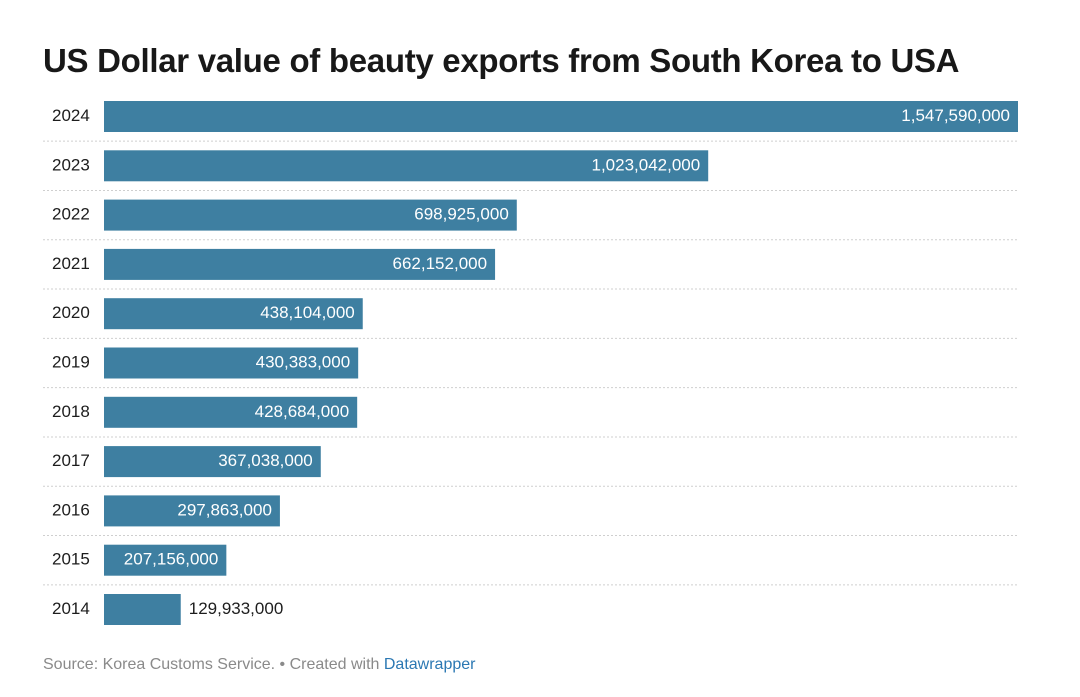 This screenshot has height=697, width=1080. I want to click on category-label-2014: 2014, so click(71, 608).